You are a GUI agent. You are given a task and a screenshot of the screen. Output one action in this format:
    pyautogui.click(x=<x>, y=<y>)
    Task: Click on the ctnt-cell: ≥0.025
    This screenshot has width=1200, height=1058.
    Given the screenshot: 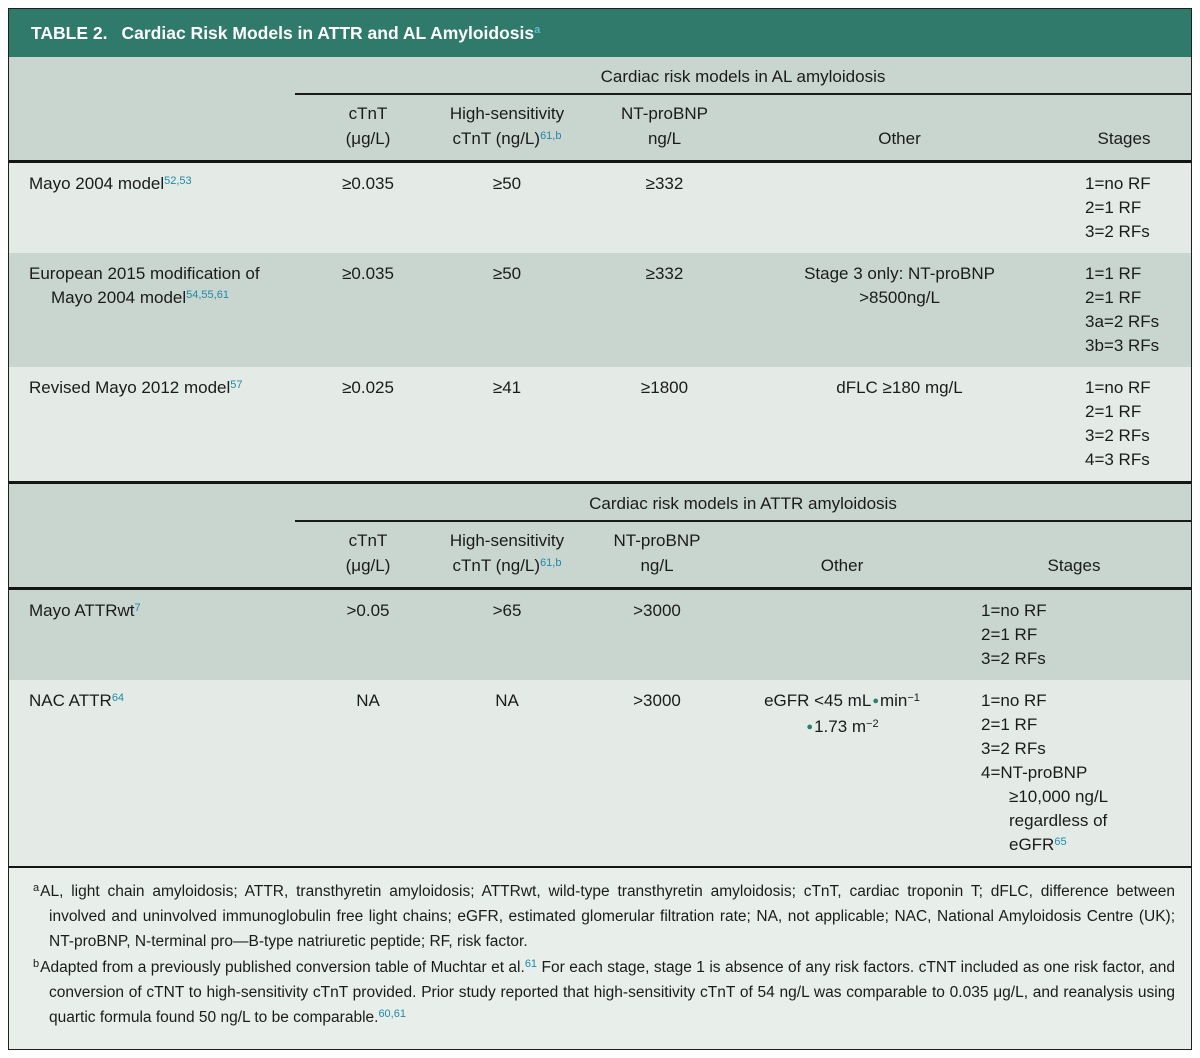 What is the action you would take?
    pyautogui.click(x=368, y=387)
    